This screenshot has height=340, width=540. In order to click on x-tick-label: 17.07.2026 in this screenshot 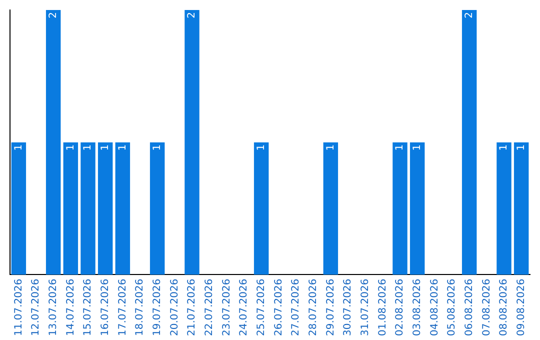, I will do `click(122, 307)`.